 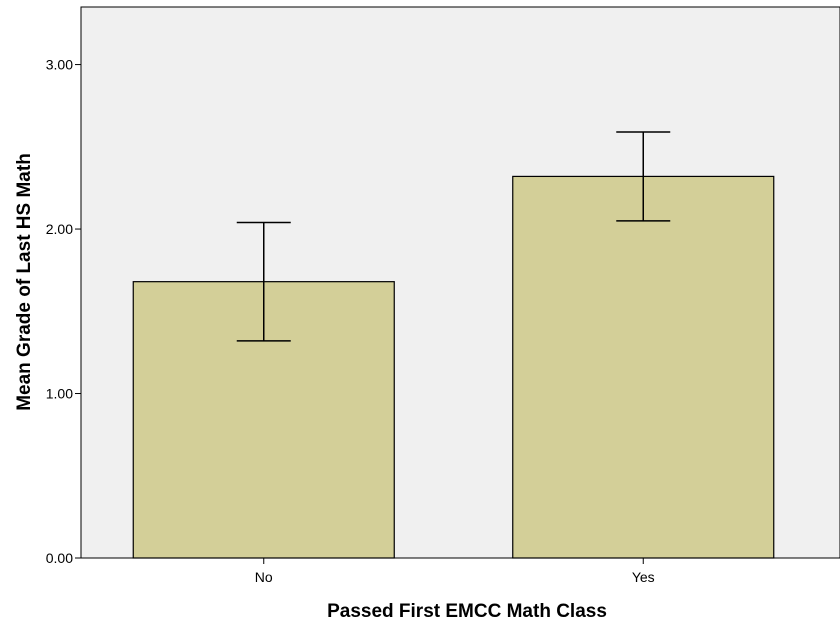 I want to click on x-axis-label: Passed First EMCC Math Class, so click(x=467, y=610).